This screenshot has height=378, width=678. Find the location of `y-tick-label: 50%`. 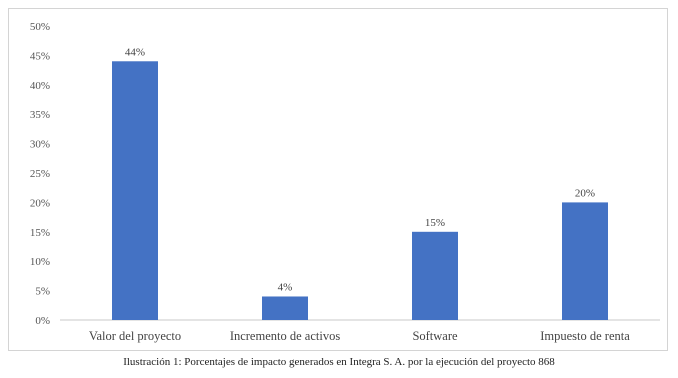

y-tick-label: 50% is located at coordinates (40, 27).